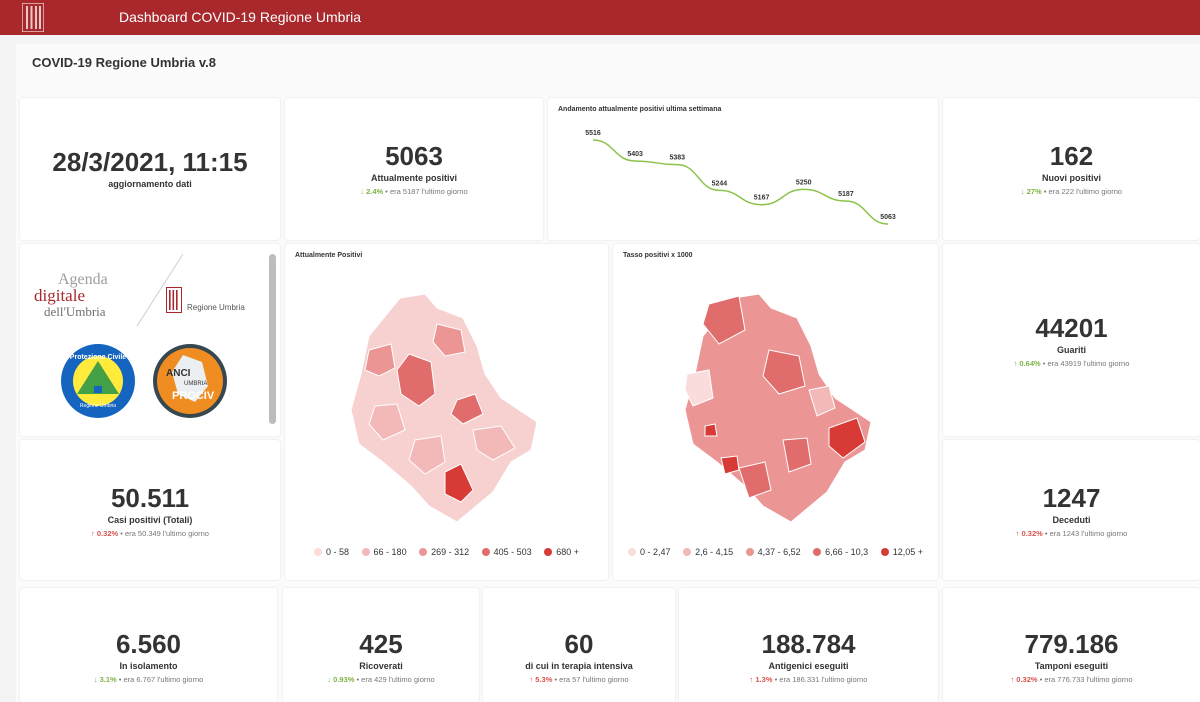  What do you see at coordinates (447, 408) in the screenshot?
I see `umbria-map-positivi` at bounding box center [447, 408].